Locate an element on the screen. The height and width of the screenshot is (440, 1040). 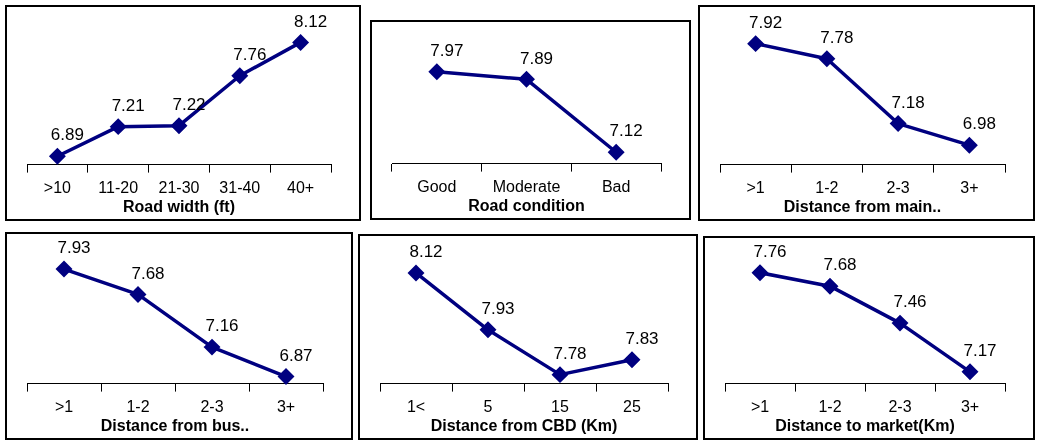
x-tick-label: Bad is located at coordinates (616, 186).